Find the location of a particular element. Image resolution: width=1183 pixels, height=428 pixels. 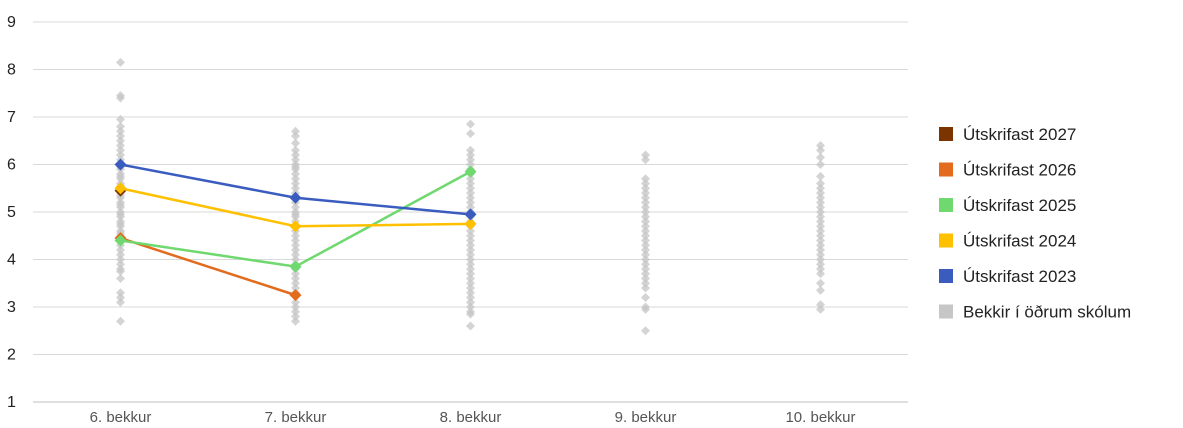

x-tick-label: 8. bekkur is located at coordinates (471, 417).